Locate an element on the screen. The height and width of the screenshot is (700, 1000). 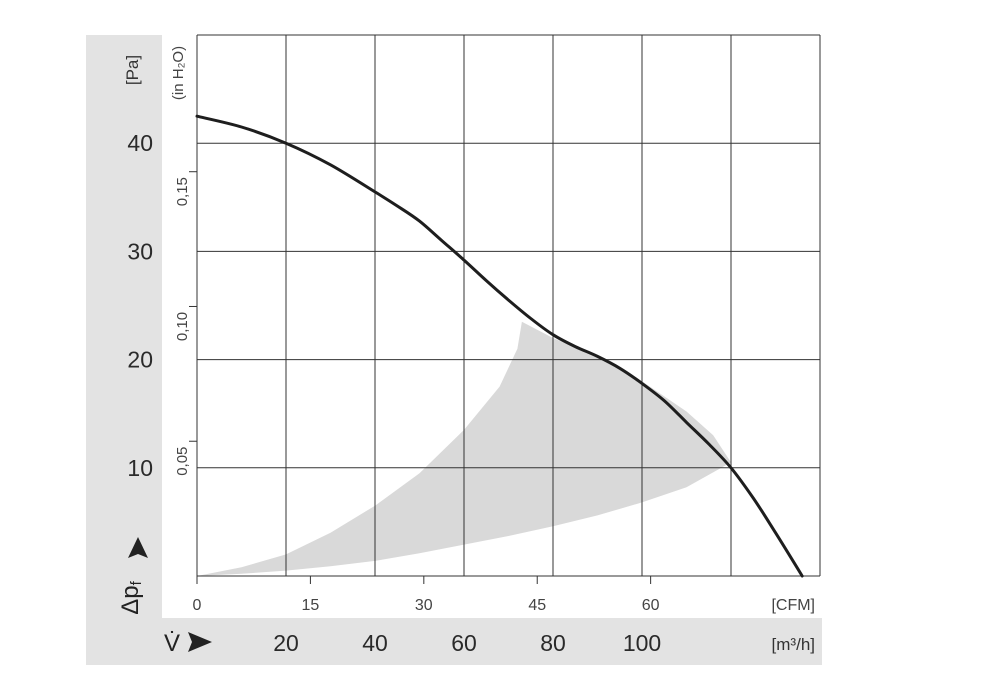
x-axis-title: V̇ is located at coordinates (188, 643).